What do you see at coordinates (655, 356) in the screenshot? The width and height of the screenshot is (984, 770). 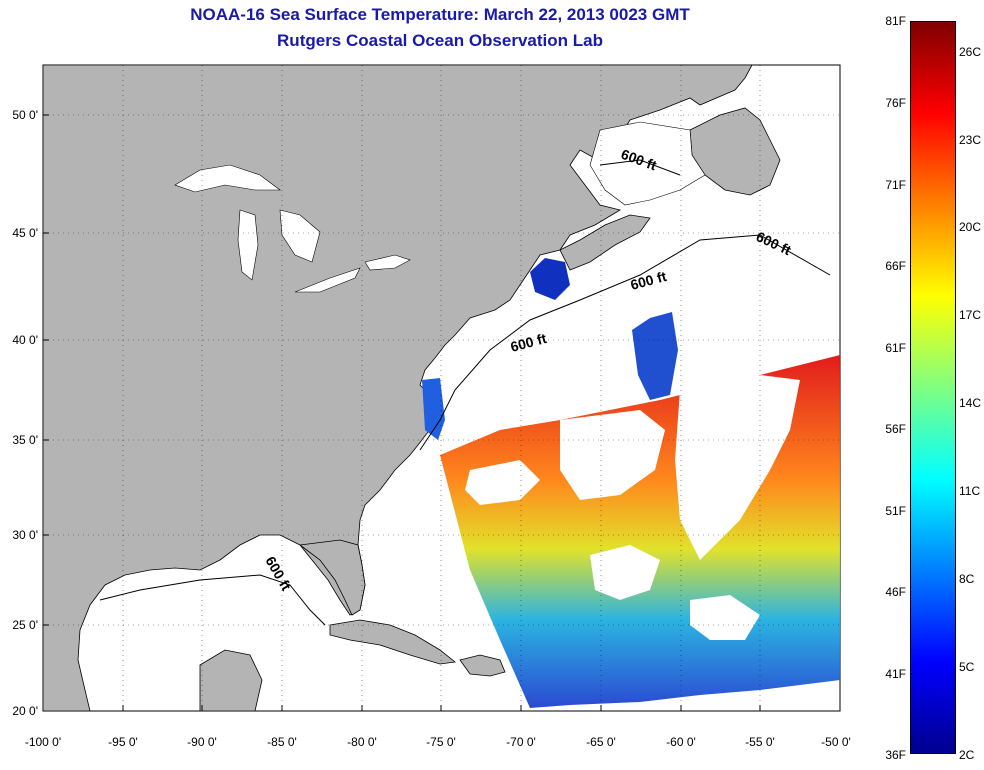 I see `cold-patch-georges` at bounding box center [655, 356].